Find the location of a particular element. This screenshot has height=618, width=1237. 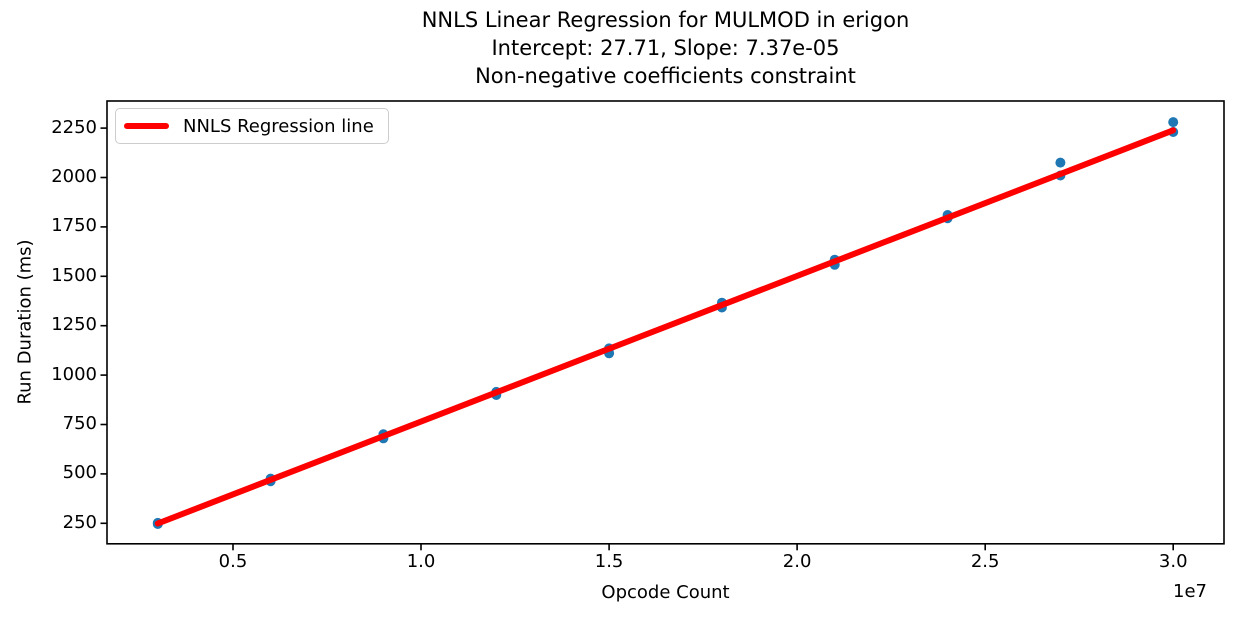

x-tick-label: 1.5 is located at coordinates (609, 561).